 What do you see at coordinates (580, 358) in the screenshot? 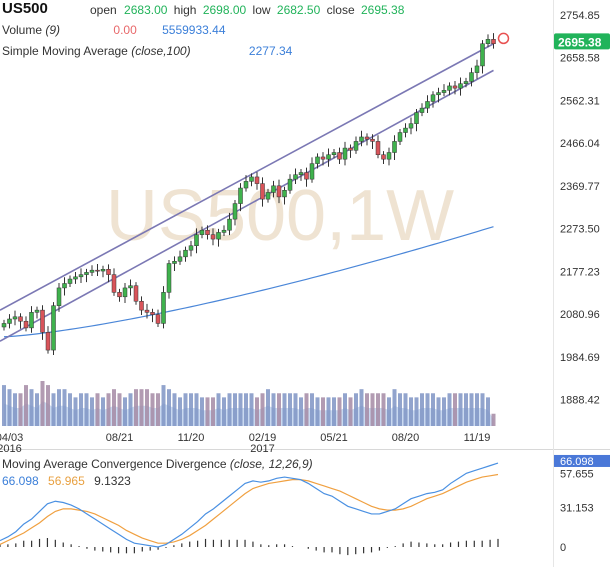
I see `price-tick-label: 1984.69` at bounding box center [580, 358].